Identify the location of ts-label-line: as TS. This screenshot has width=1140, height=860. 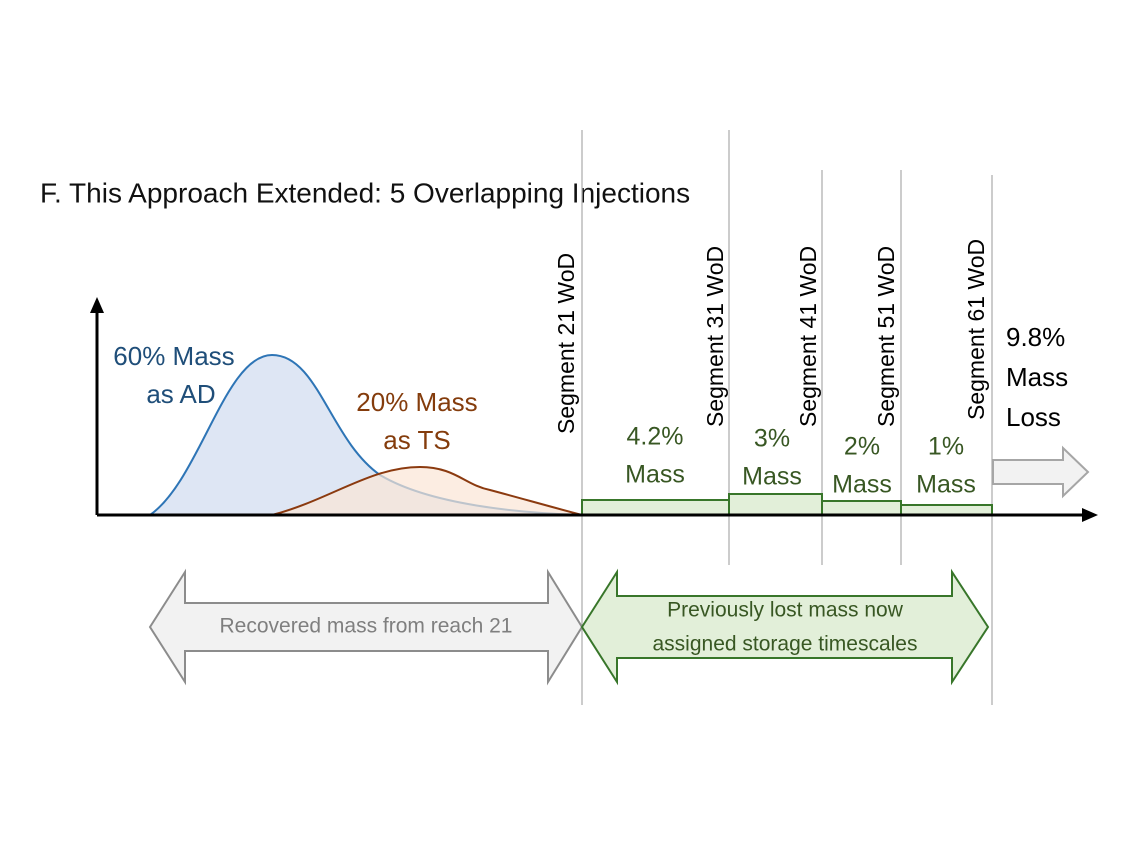
(416, 440).